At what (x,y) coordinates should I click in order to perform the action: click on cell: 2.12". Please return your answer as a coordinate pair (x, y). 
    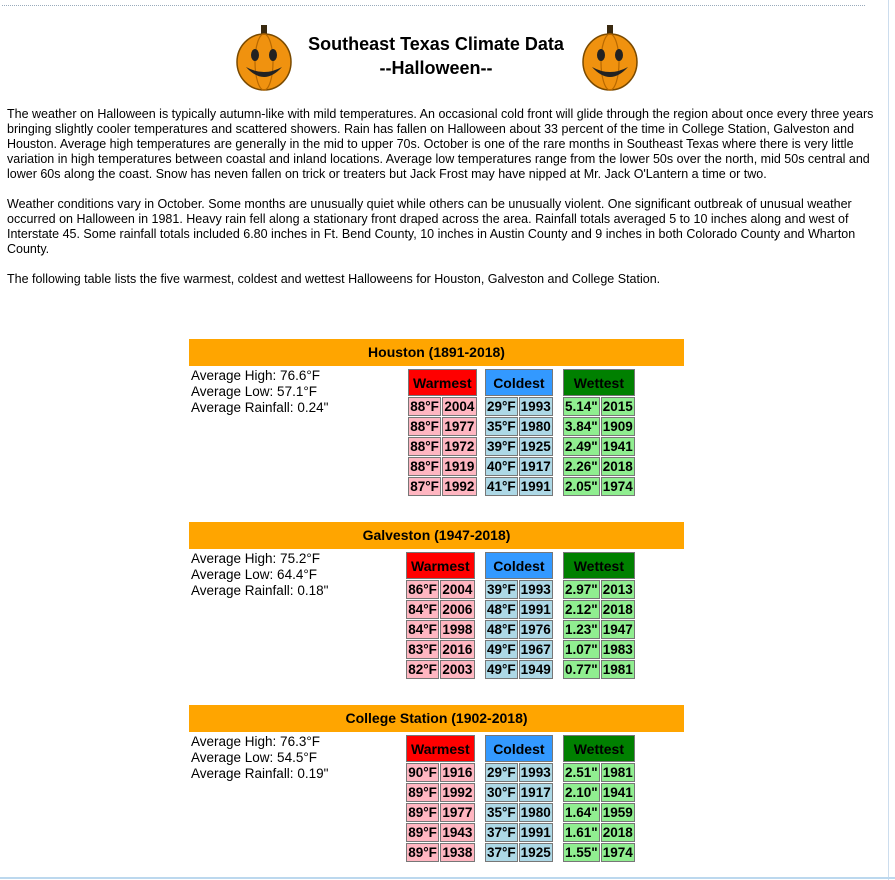
    Looking at the image, I should click on (581, 609).